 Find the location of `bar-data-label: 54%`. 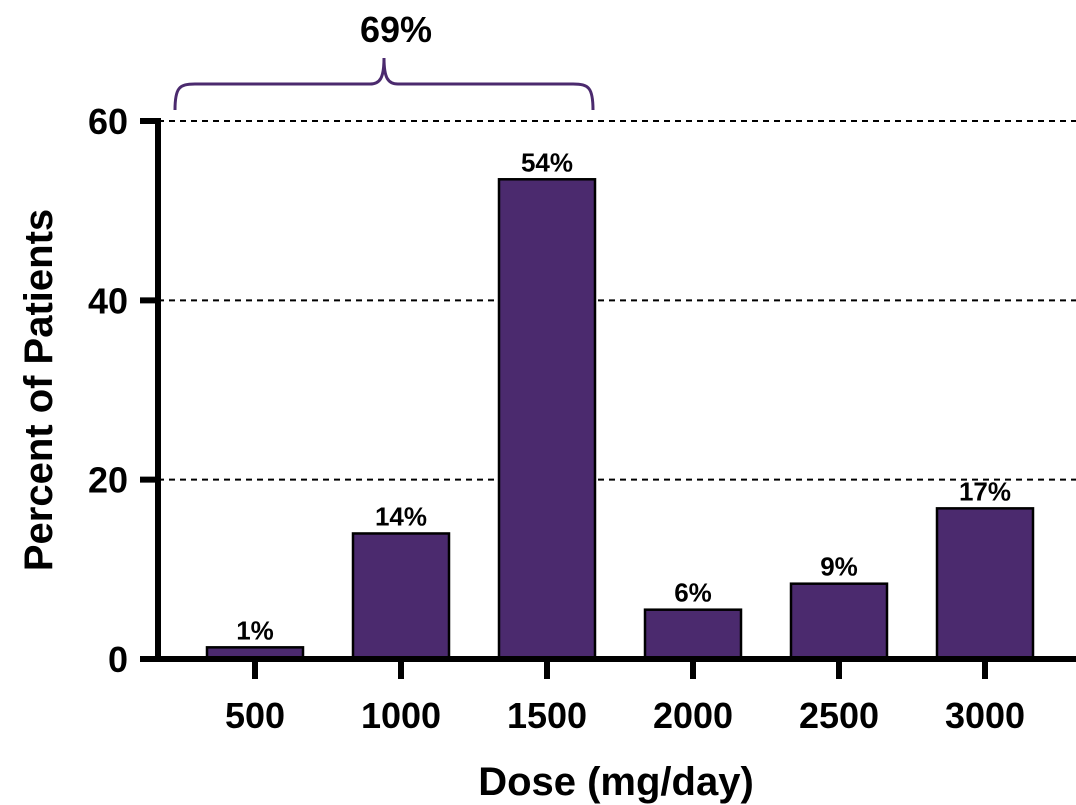

bar-data-label: 54% is located at coordinates (547, 162).